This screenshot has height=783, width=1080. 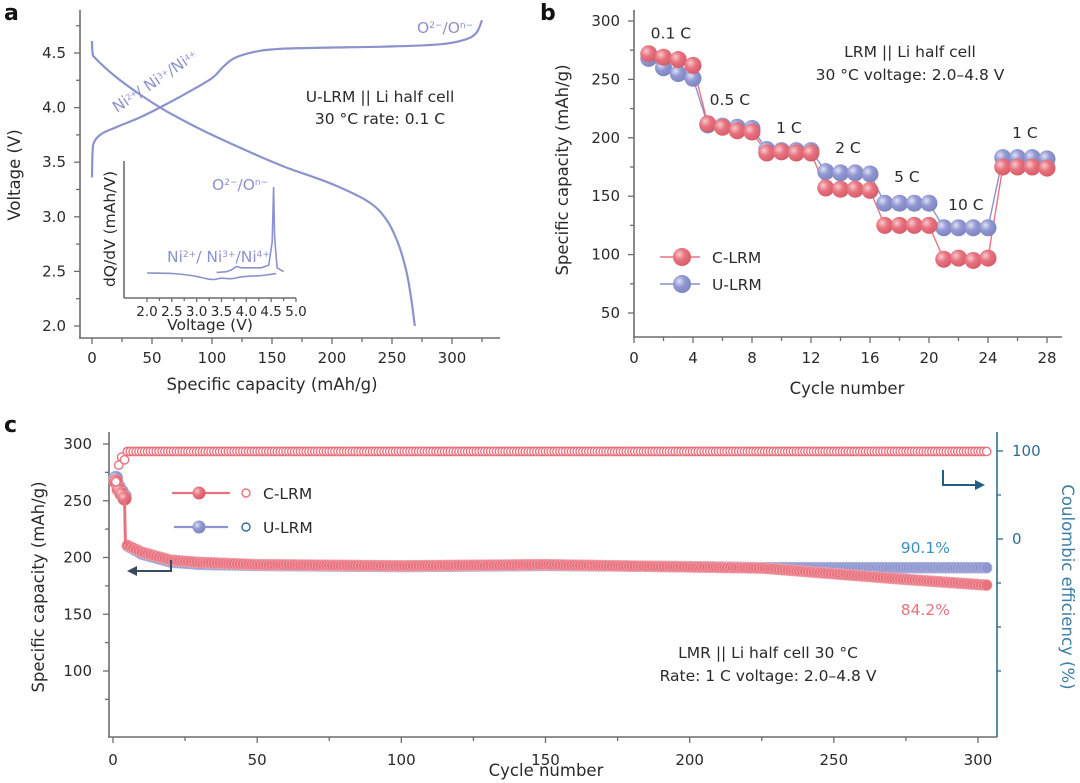 I want to click on inset-x-tick-label: 3.5, so click(x=221, y=312).